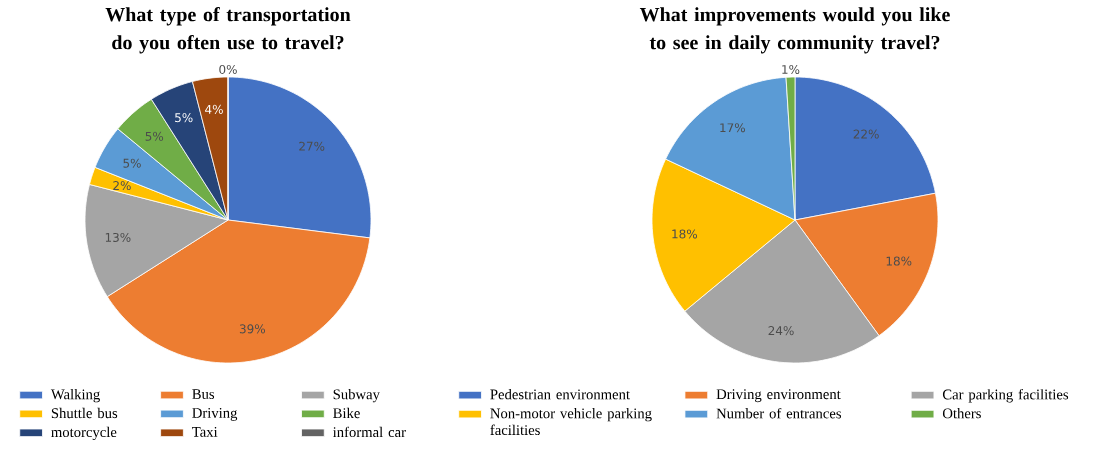 The image size is (1104, 458). I want to click on legend-label: Subway, so click(356, 395).